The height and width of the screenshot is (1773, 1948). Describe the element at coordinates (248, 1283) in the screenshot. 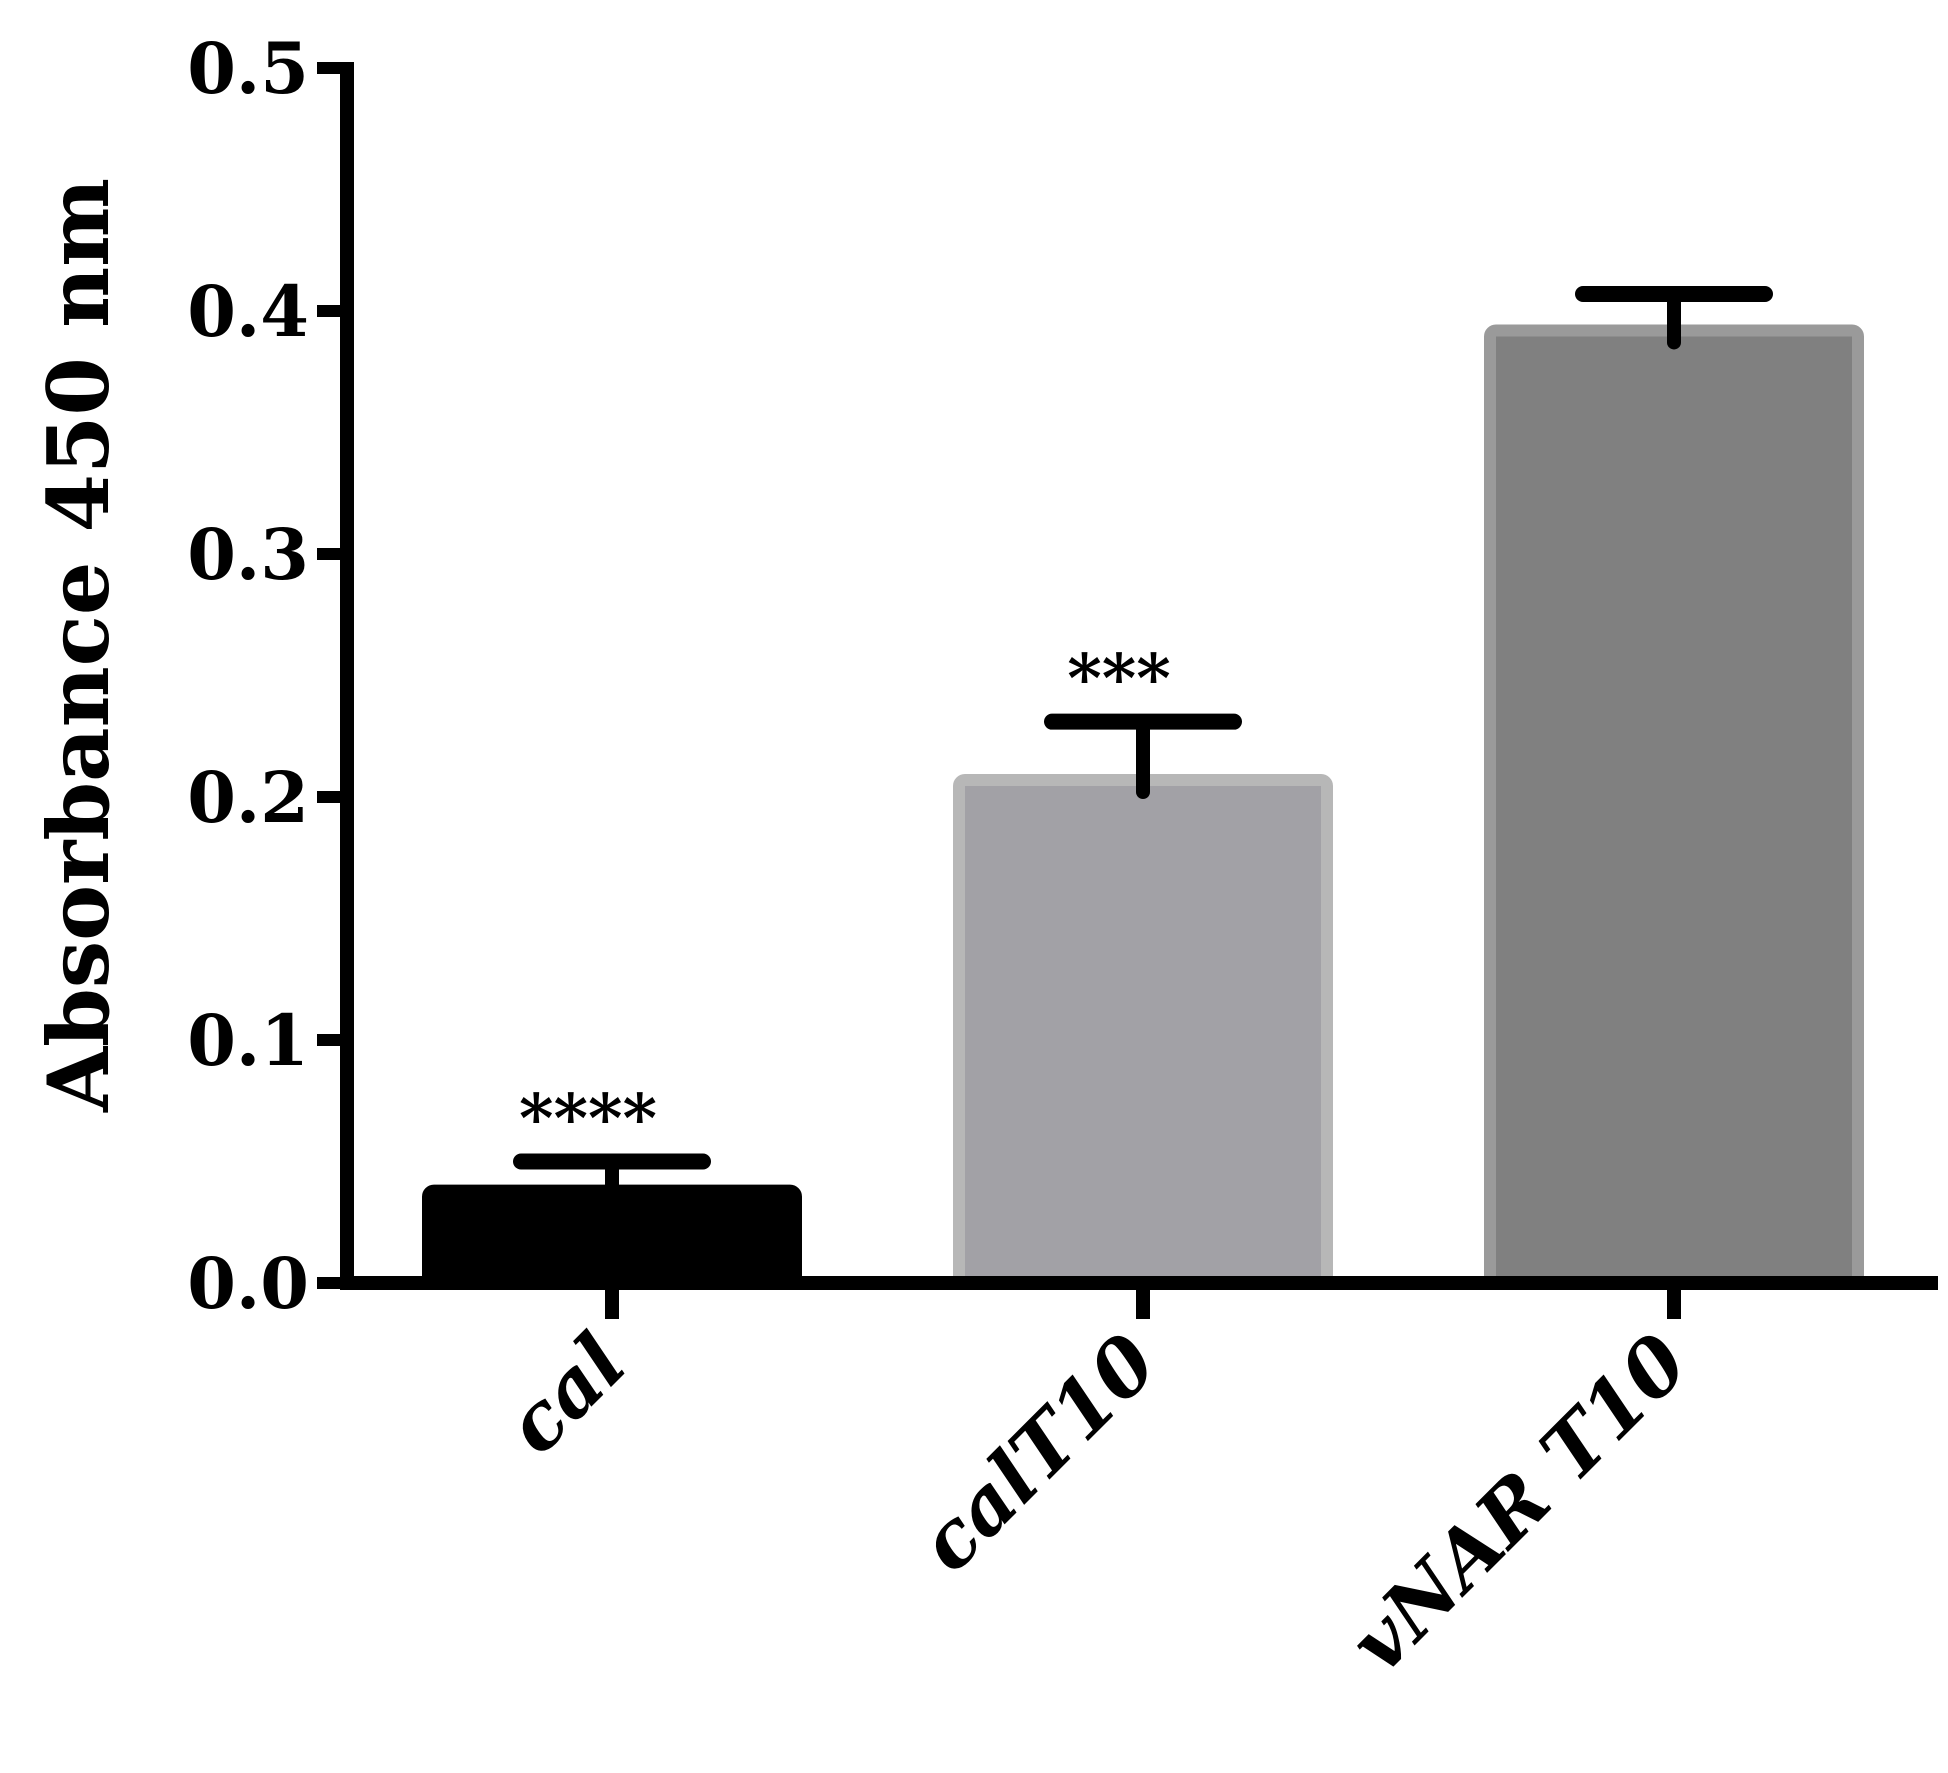

I see `y-tick-label-0: 0.0` at that location.